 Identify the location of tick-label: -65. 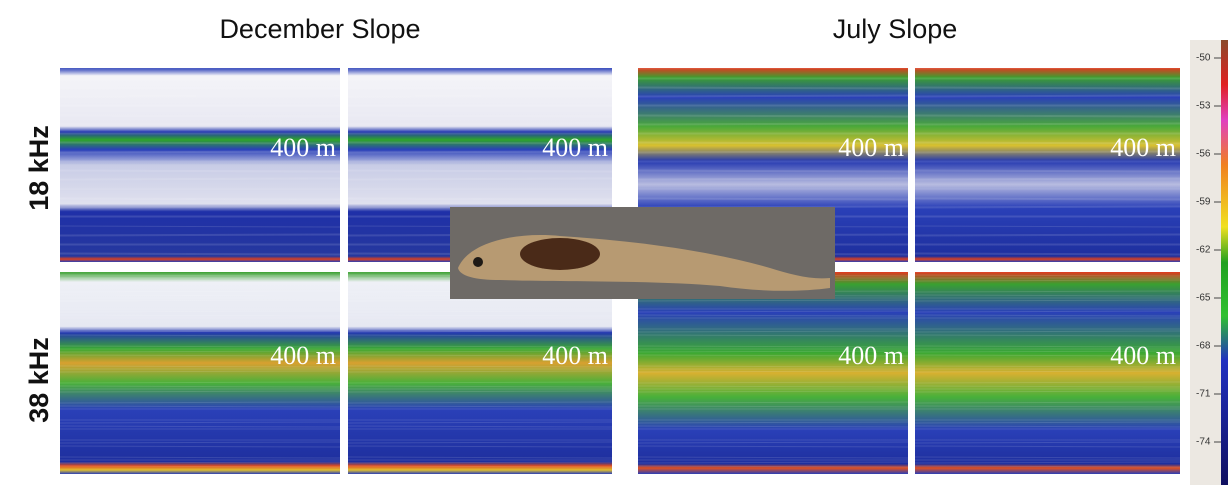
(1203, 298).